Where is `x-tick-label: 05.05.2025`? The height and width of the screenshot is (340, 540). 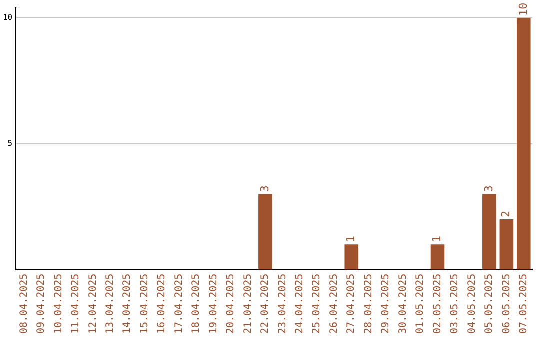
x-tick-label: 05.05.2025 is located at coordinates (490, 304).